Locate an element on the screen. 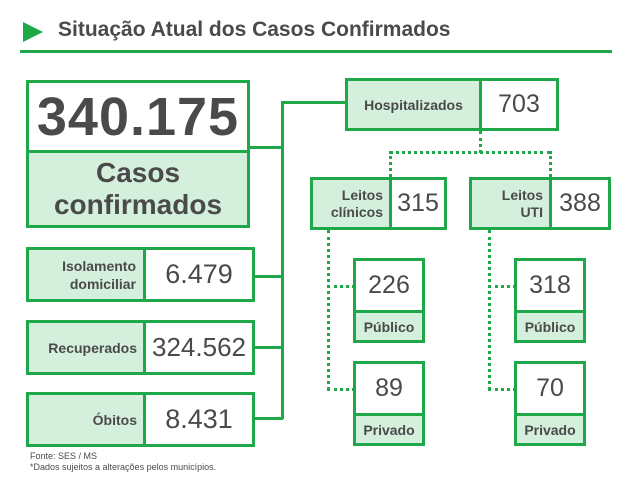 The image size is (639, 481). dotted-connector-clinical-down is located at coordinates (328, 310).